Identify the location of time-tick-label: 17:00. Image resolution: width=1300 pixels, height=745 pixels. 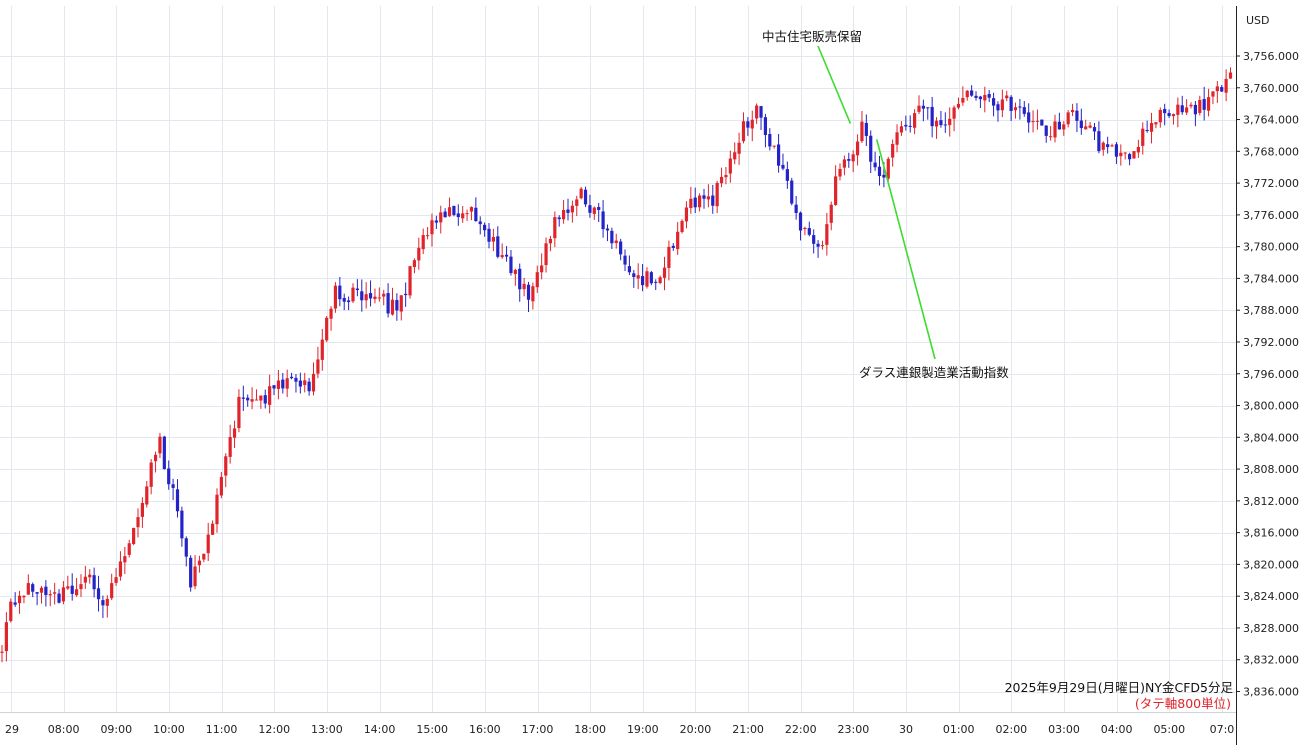
(538, 729).